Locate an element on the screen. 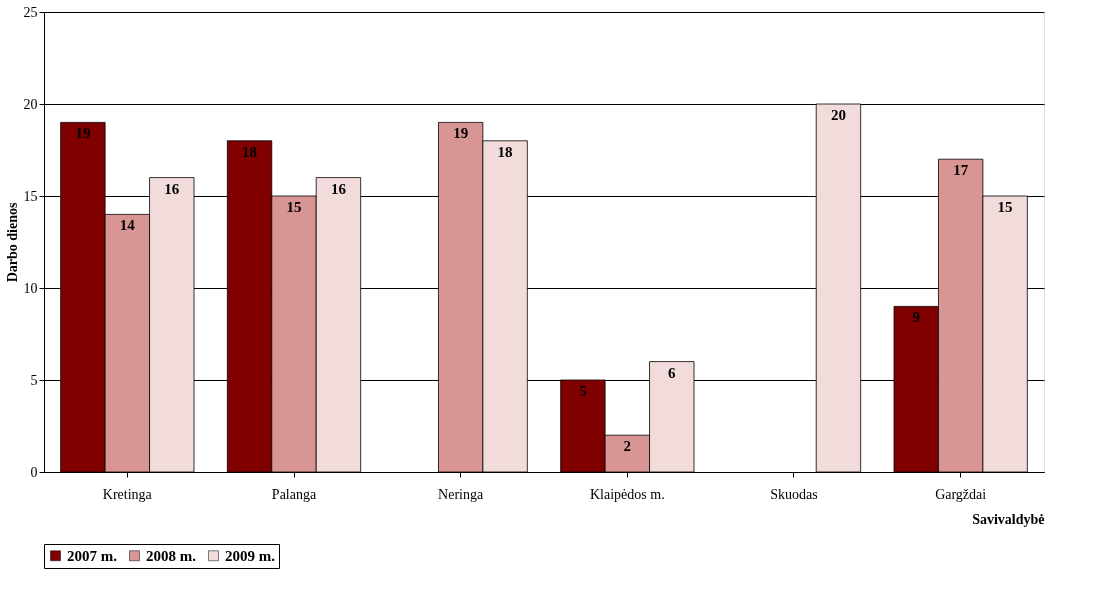  y-tick-label: 20 is located at coordinates (30, 104).